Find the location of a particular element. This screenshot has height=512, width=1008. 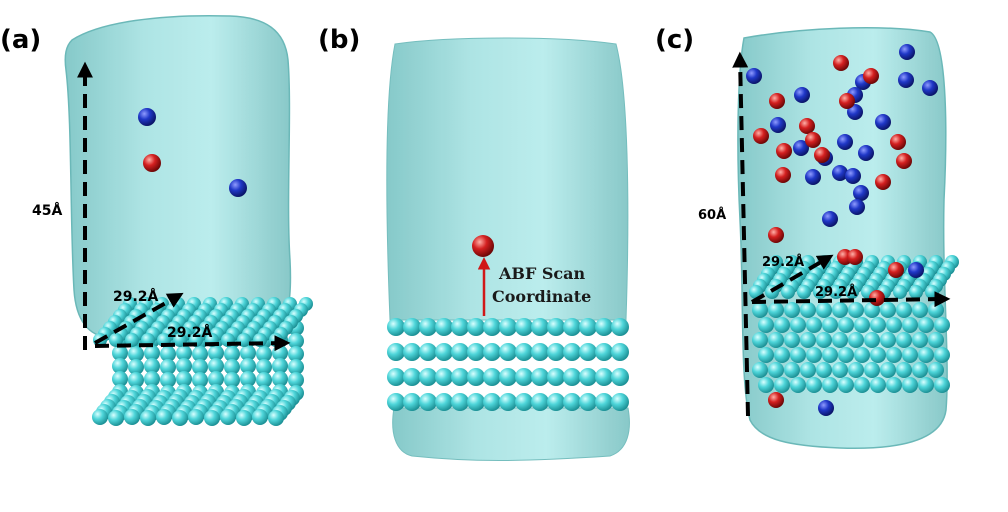

width-label-a: 29.2Å is located at coordinates (190, 332).